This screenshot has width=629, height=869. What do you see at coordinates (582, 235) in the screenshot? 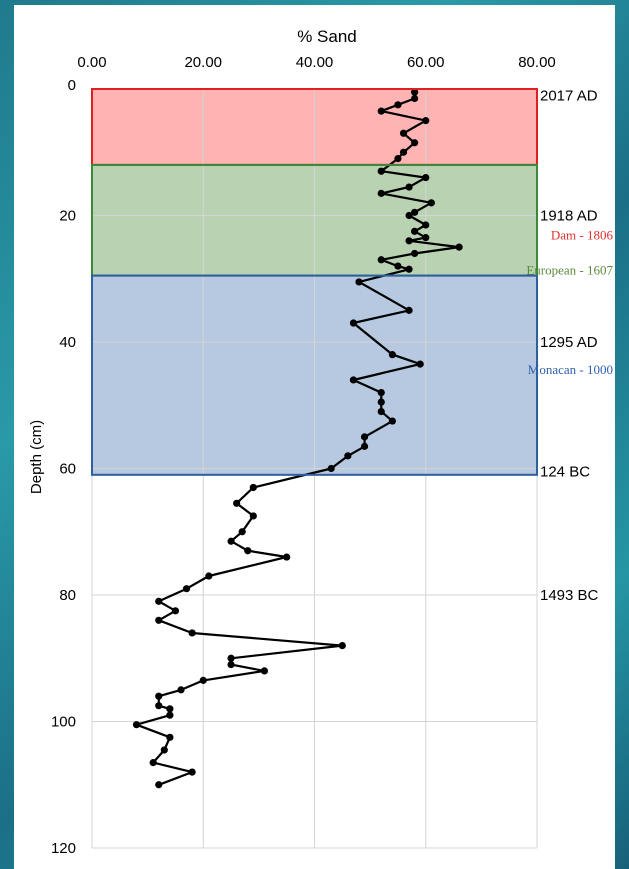
I see `event-label: Dam - 1806` at bounding box center [582, 235].